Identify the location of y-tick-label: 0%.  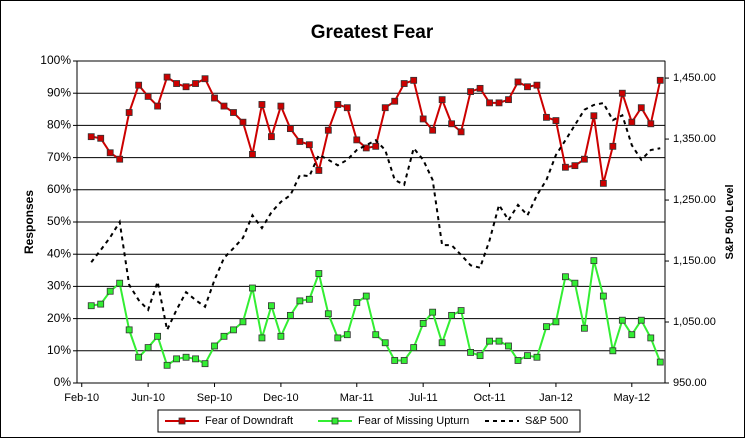
(63, 382).